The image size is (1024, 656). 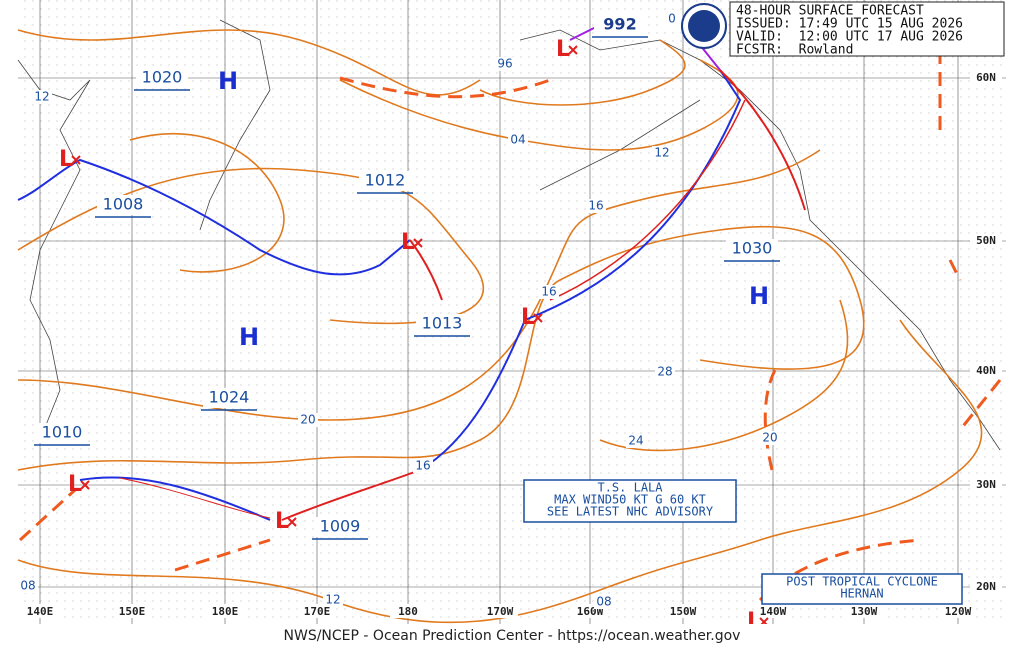 I want to click on header-line: 48-HOUR SURFACE FORECAST, so click(x=830, y=11).